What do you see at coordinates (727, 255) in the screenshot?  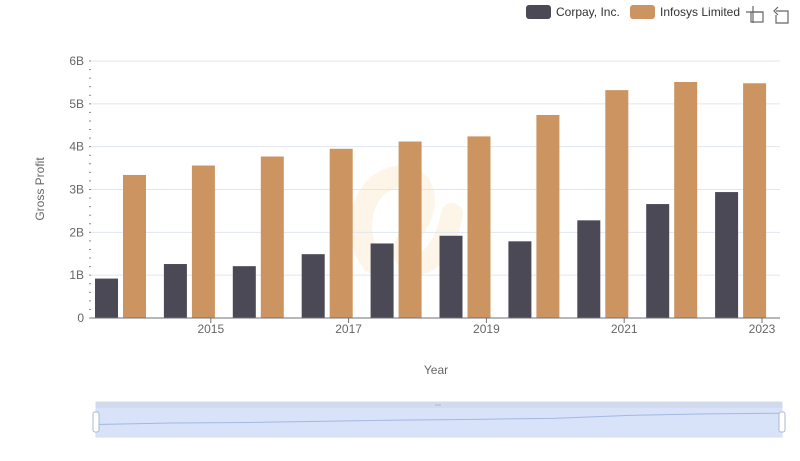 I see `bar-corpay-2023` at bounding box center [727, 255].